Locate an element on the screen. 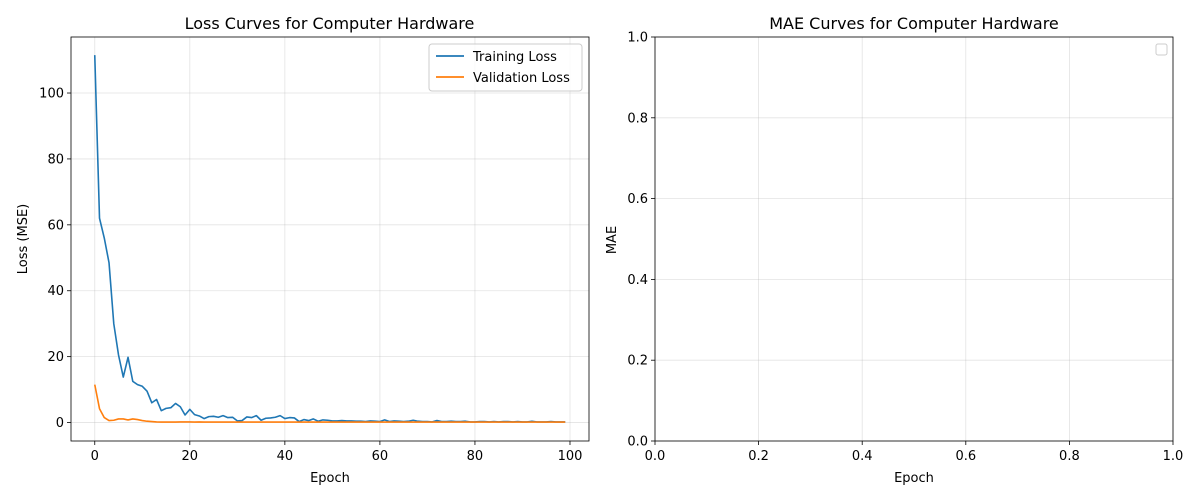 Image resolution: width=1200 pixels, height=504 pixels. loss-x-tick-label: 40 is located at coordinates (285, 456).